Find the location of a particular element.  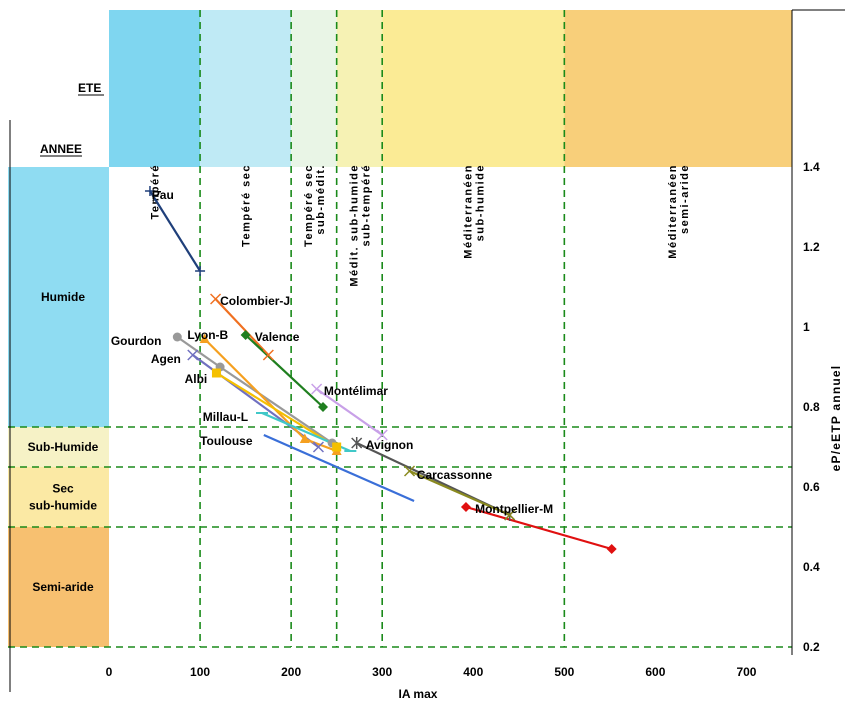

series-line-colombier-j is located at coordinates (242, 327).